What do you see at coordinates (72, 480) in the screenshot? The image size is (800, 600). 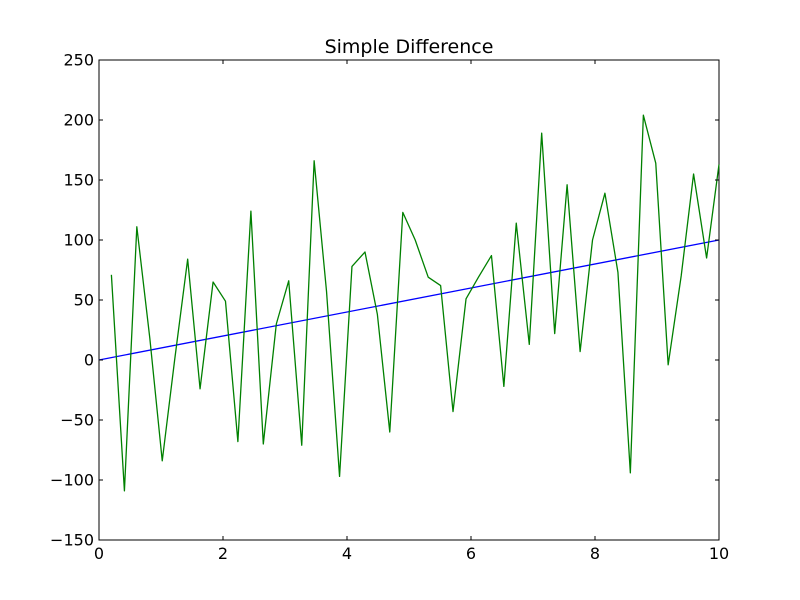 I see `y-tick-label: −100` at bounding box center [72, 480].